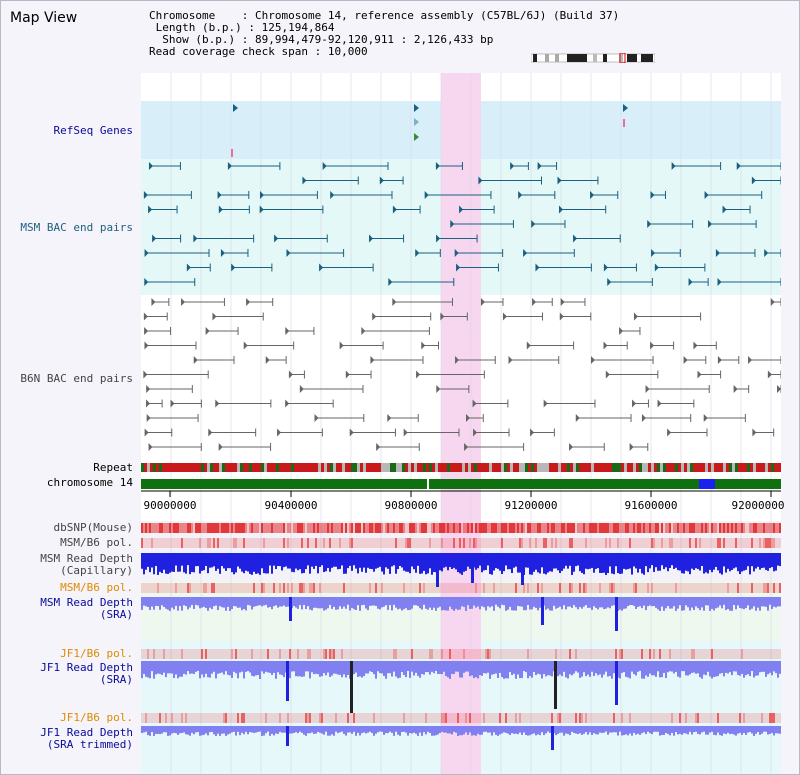 The width and height of the screenshot is (800, 775). I want to click on track-label-msm-depth-cap-1: MSM Read Depth, so click(86, 558).